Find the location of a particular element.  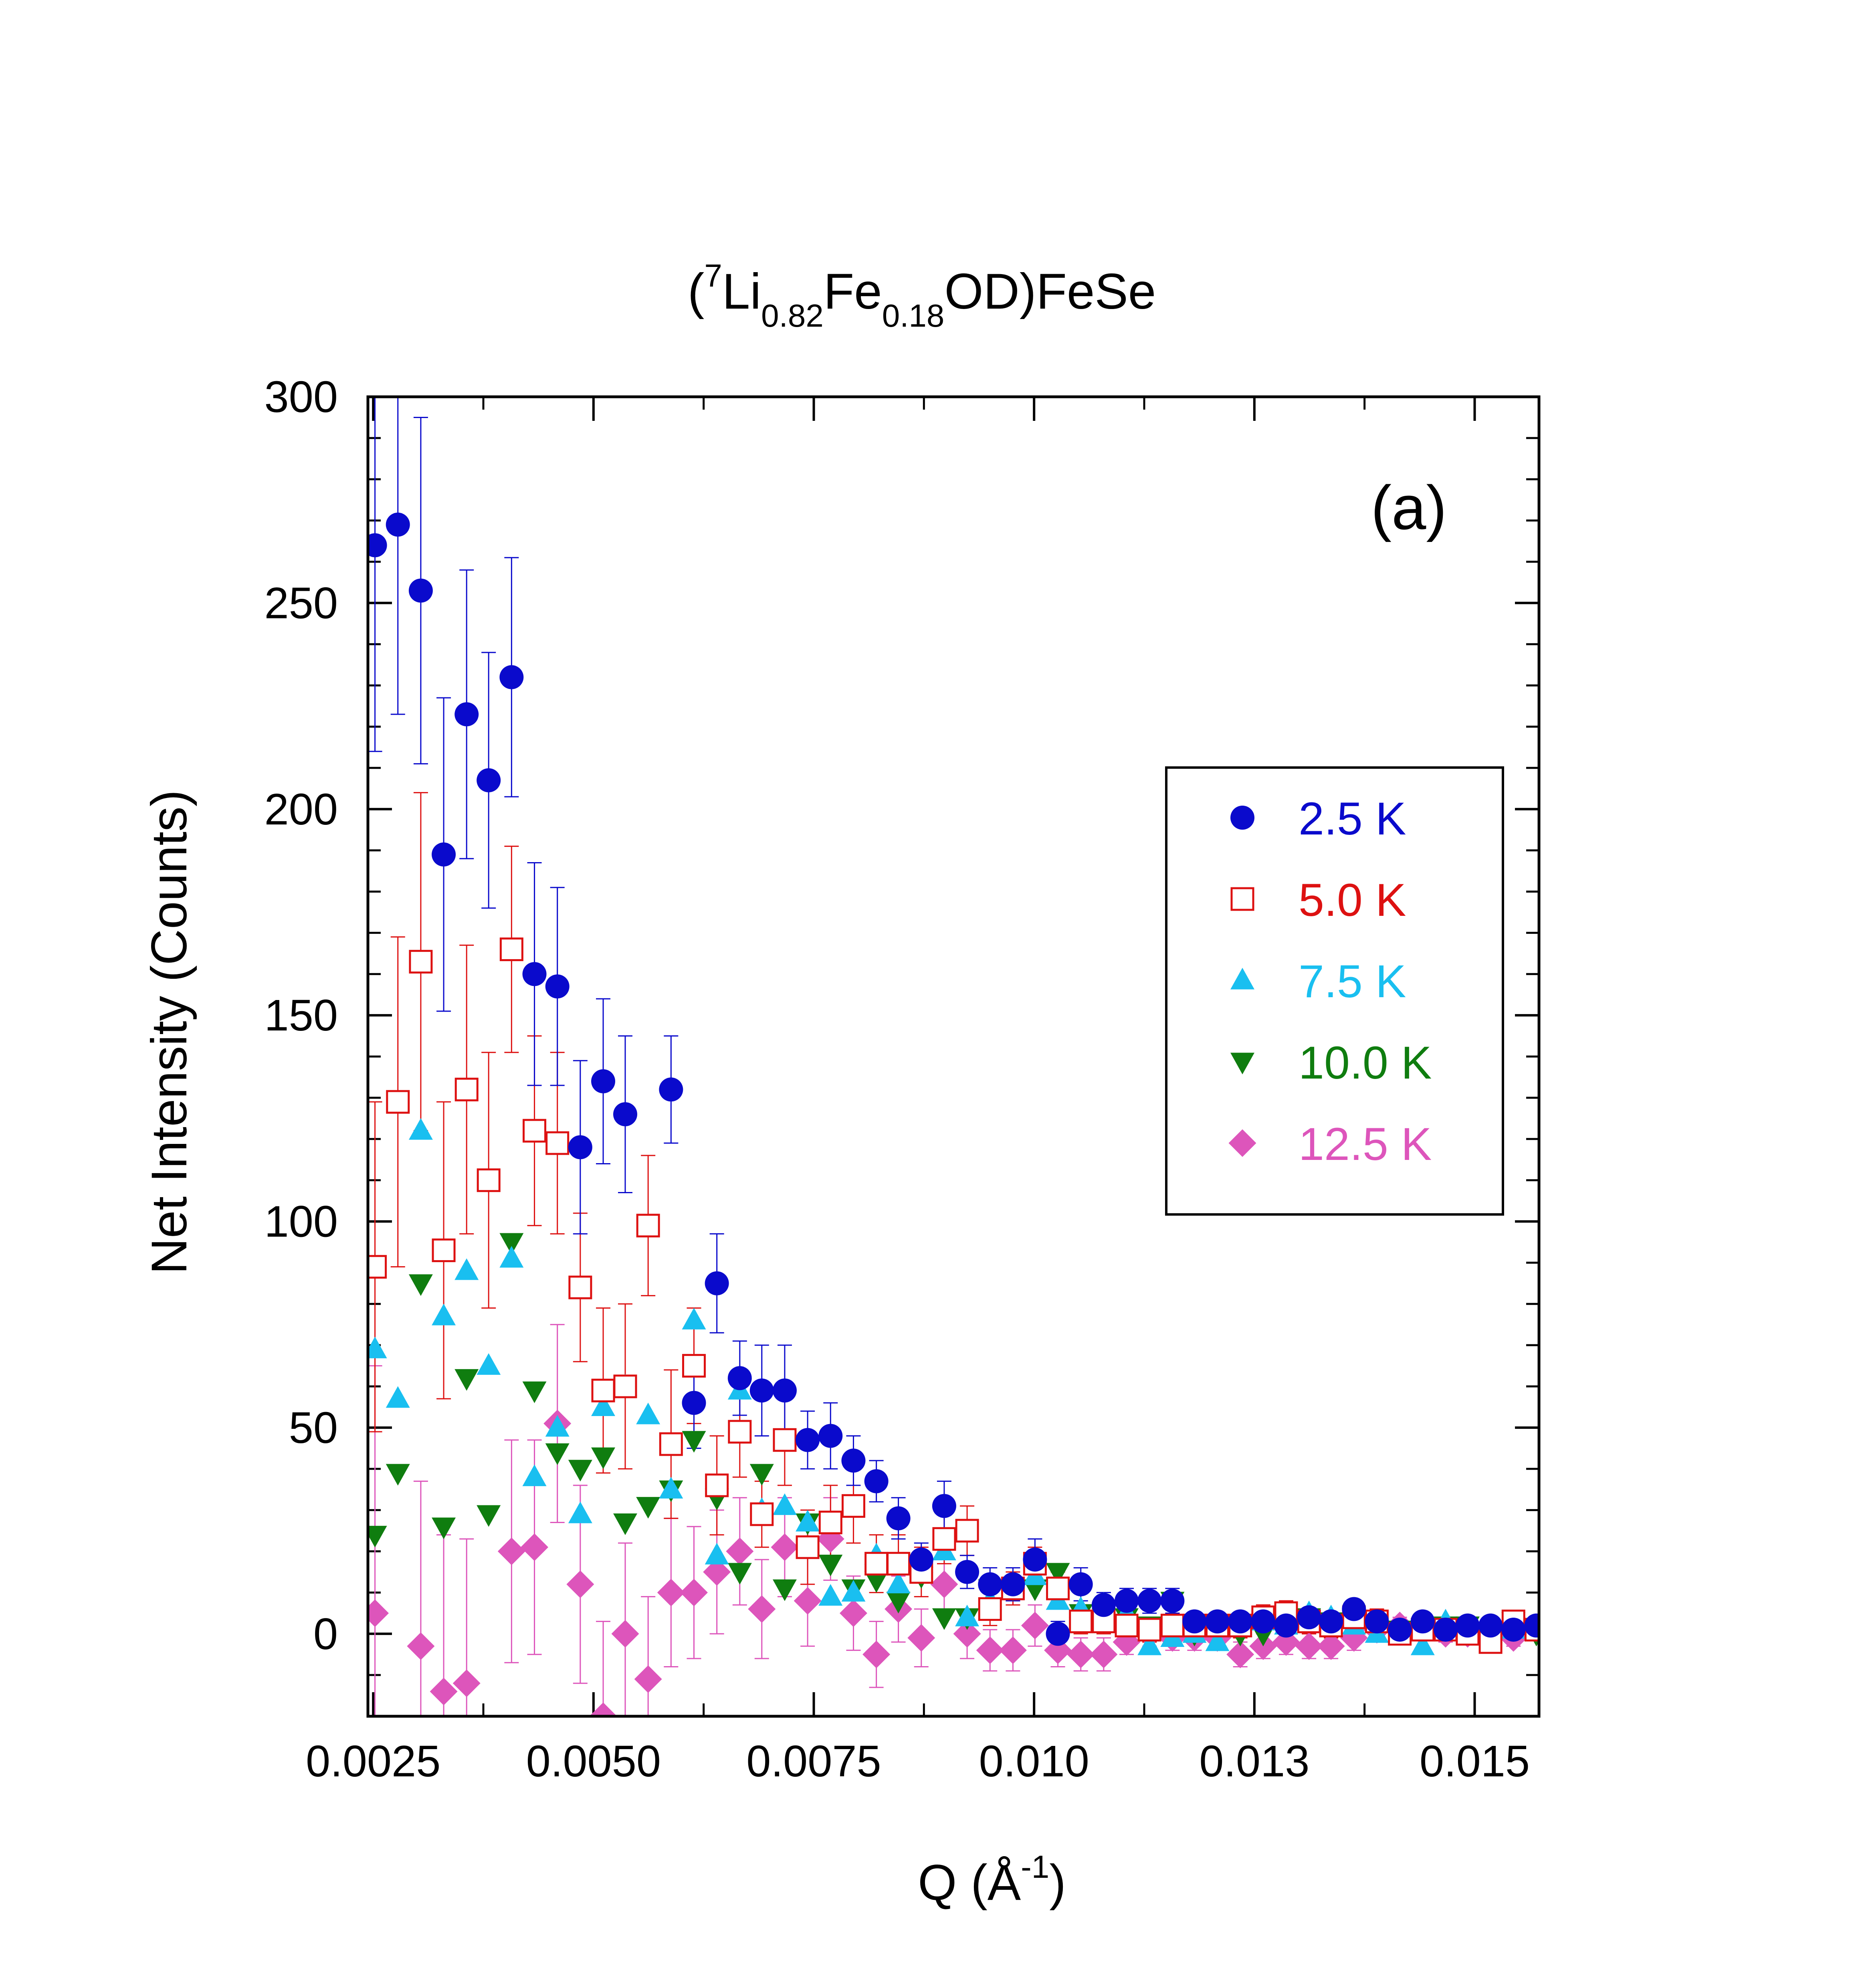

x-tick-label: 0.015 is located at coordinates (1475, 1761).